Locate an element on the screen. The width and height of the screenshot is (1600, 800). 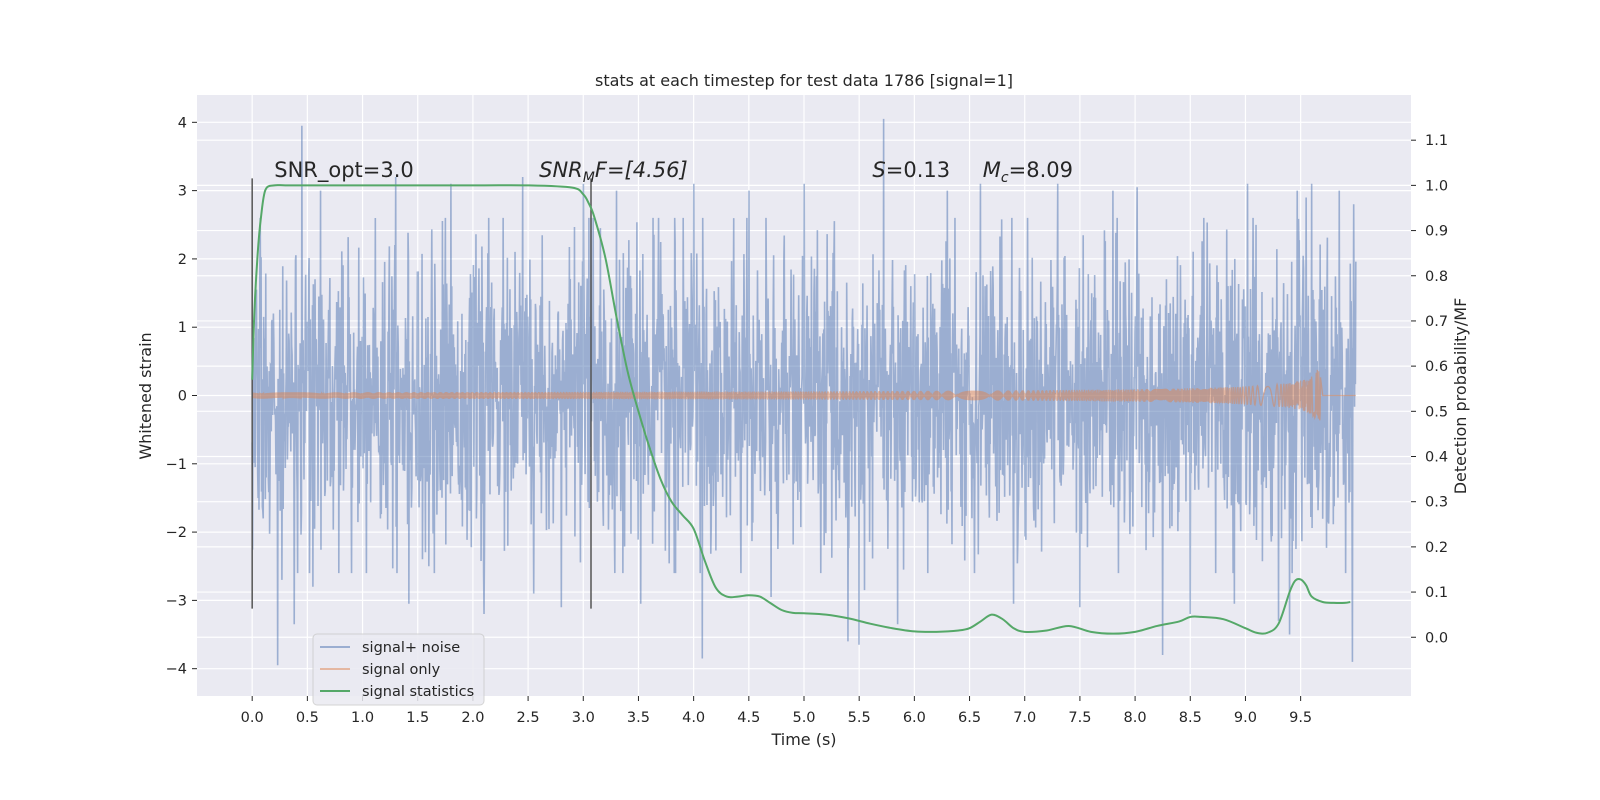
y2-tick-label: 0.8 is located at coordinates (1436, 277).